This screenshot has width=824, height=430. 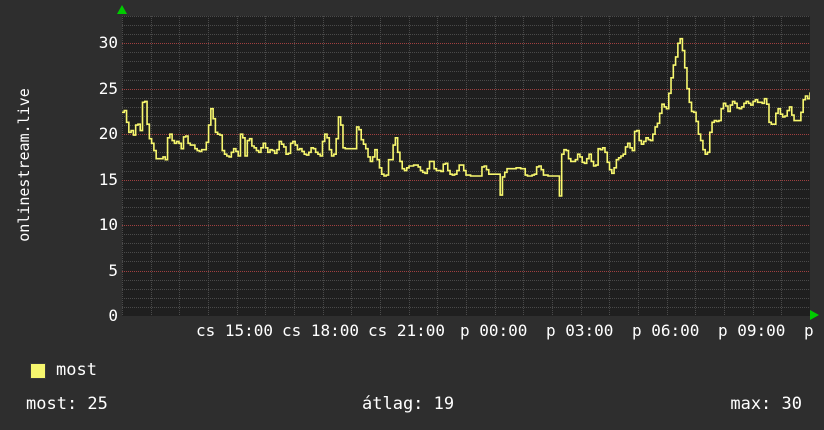 What do you see at coordinates (108, 134) in the screenshot?
I see `y-tick-label: 20` at bounding box center [108, 134].